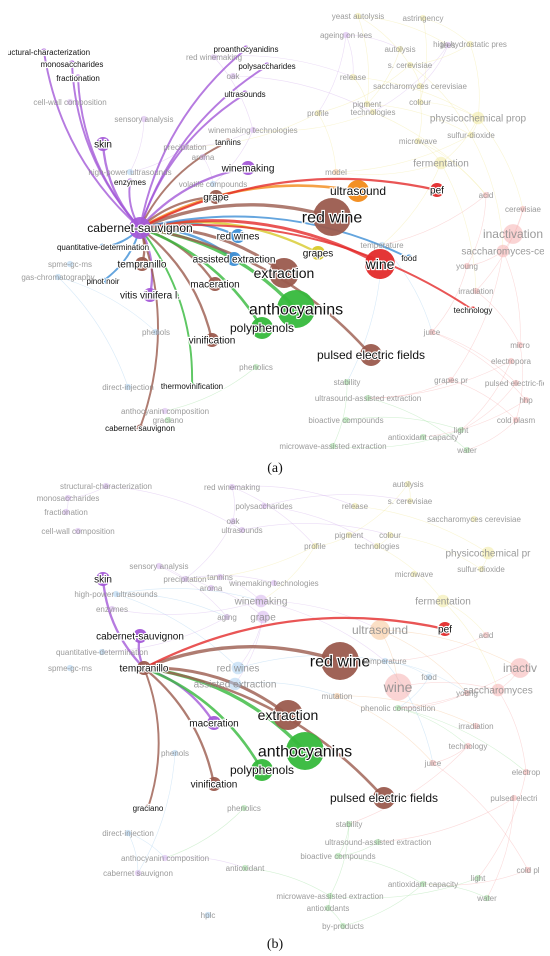 Image resolution: width=550 pixels, height=956 pixels. What do you see at coordinates (305, 752) in the screenshot?
I see `label-anthocyanins: anthocyanins` at bounding box center [305, 752].